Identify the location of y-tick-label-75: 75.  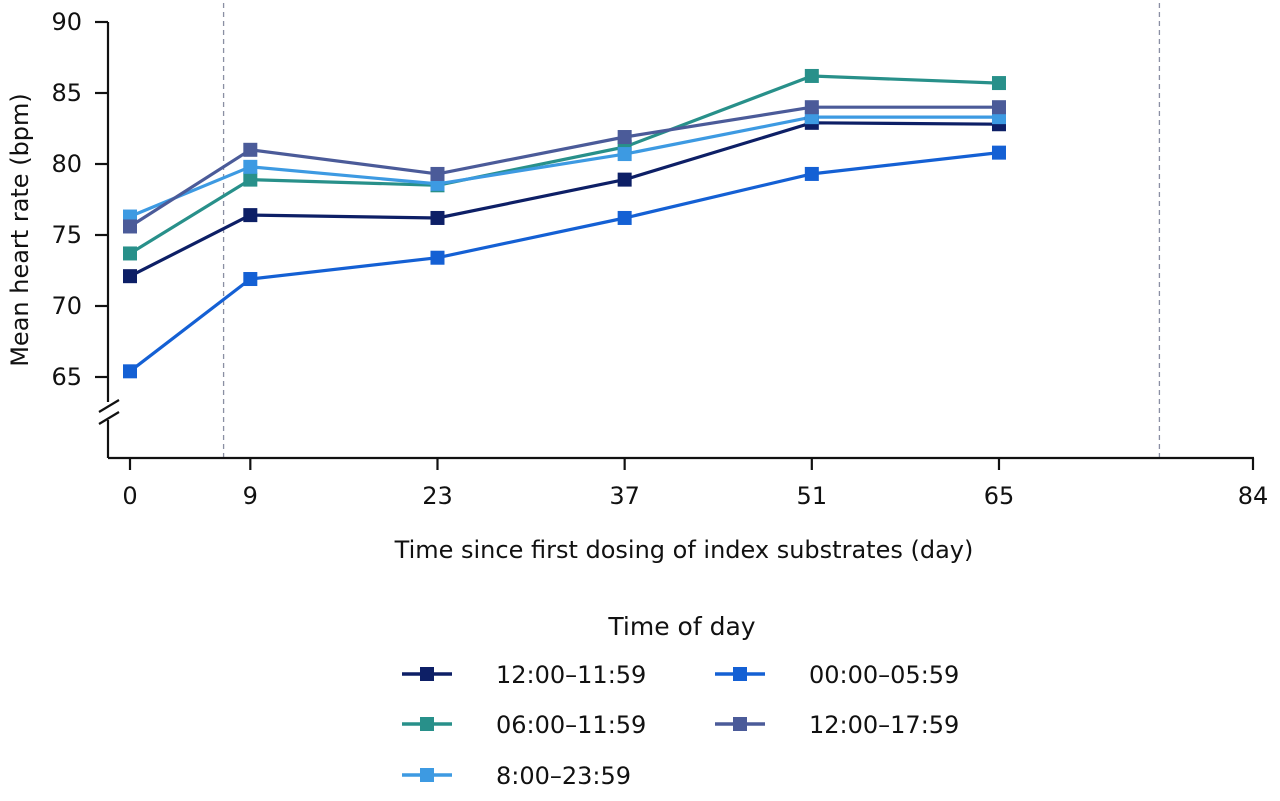
(66, 235).